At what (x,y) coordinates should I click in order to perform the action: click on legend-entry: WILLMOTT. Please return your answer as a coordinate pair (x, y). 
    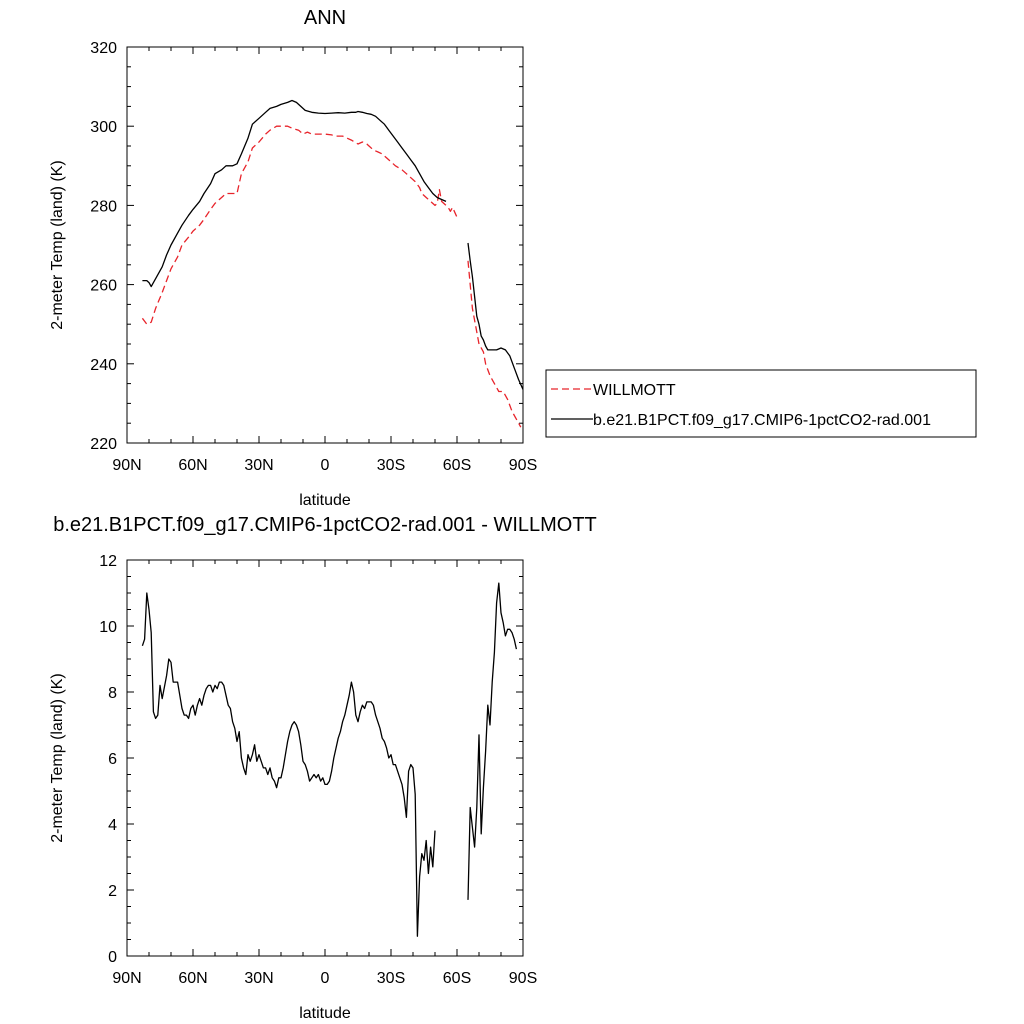
    Looking at the image, I should click on (634, 390).